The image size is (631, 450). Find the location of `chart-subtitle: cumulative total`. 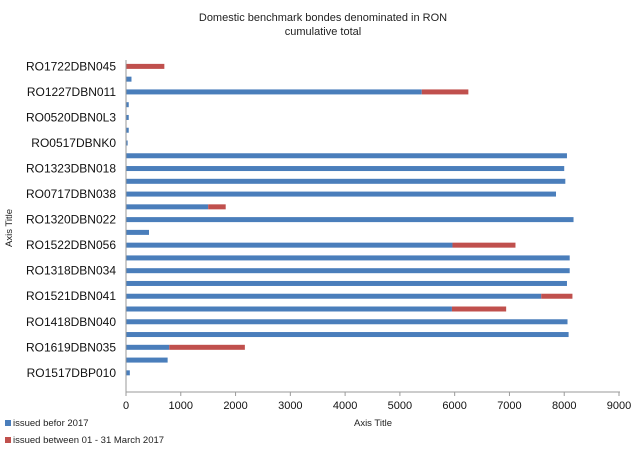

chart-subtitle: cumulative total is located at coordinates (323, 32).